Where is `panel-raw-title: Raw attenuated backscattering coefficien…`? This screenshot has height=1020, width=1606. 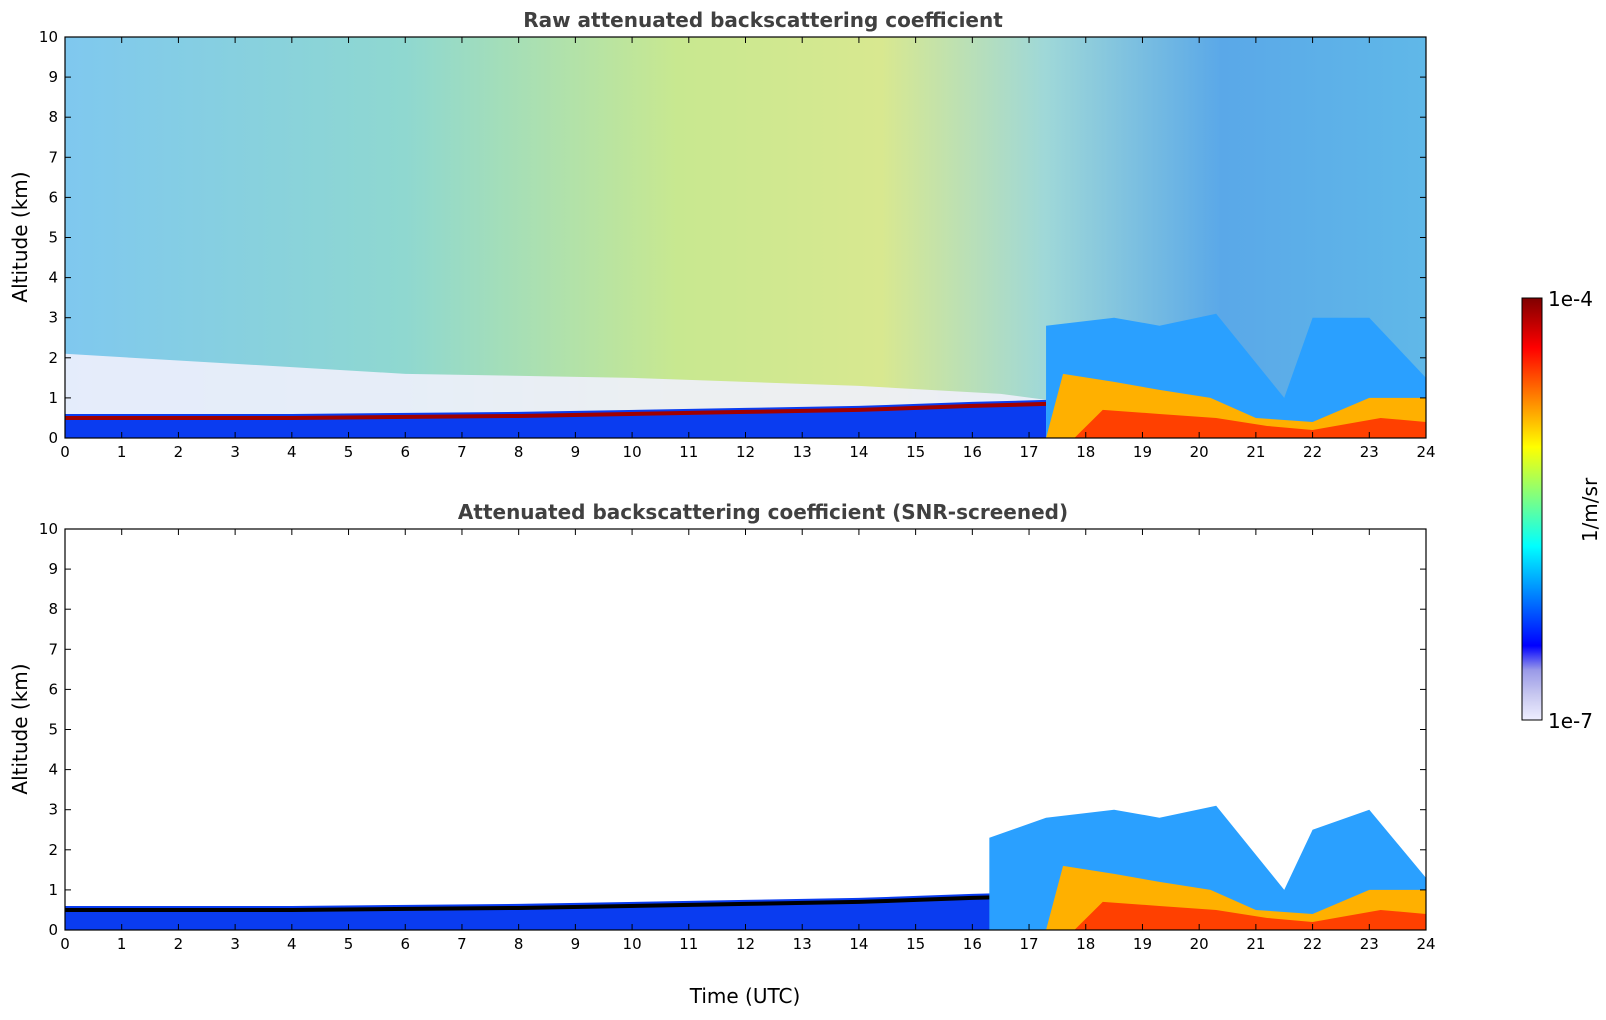
panel-raw-title: Raw attenuated backscattering coefficien… is located at coordinates (763, 20).